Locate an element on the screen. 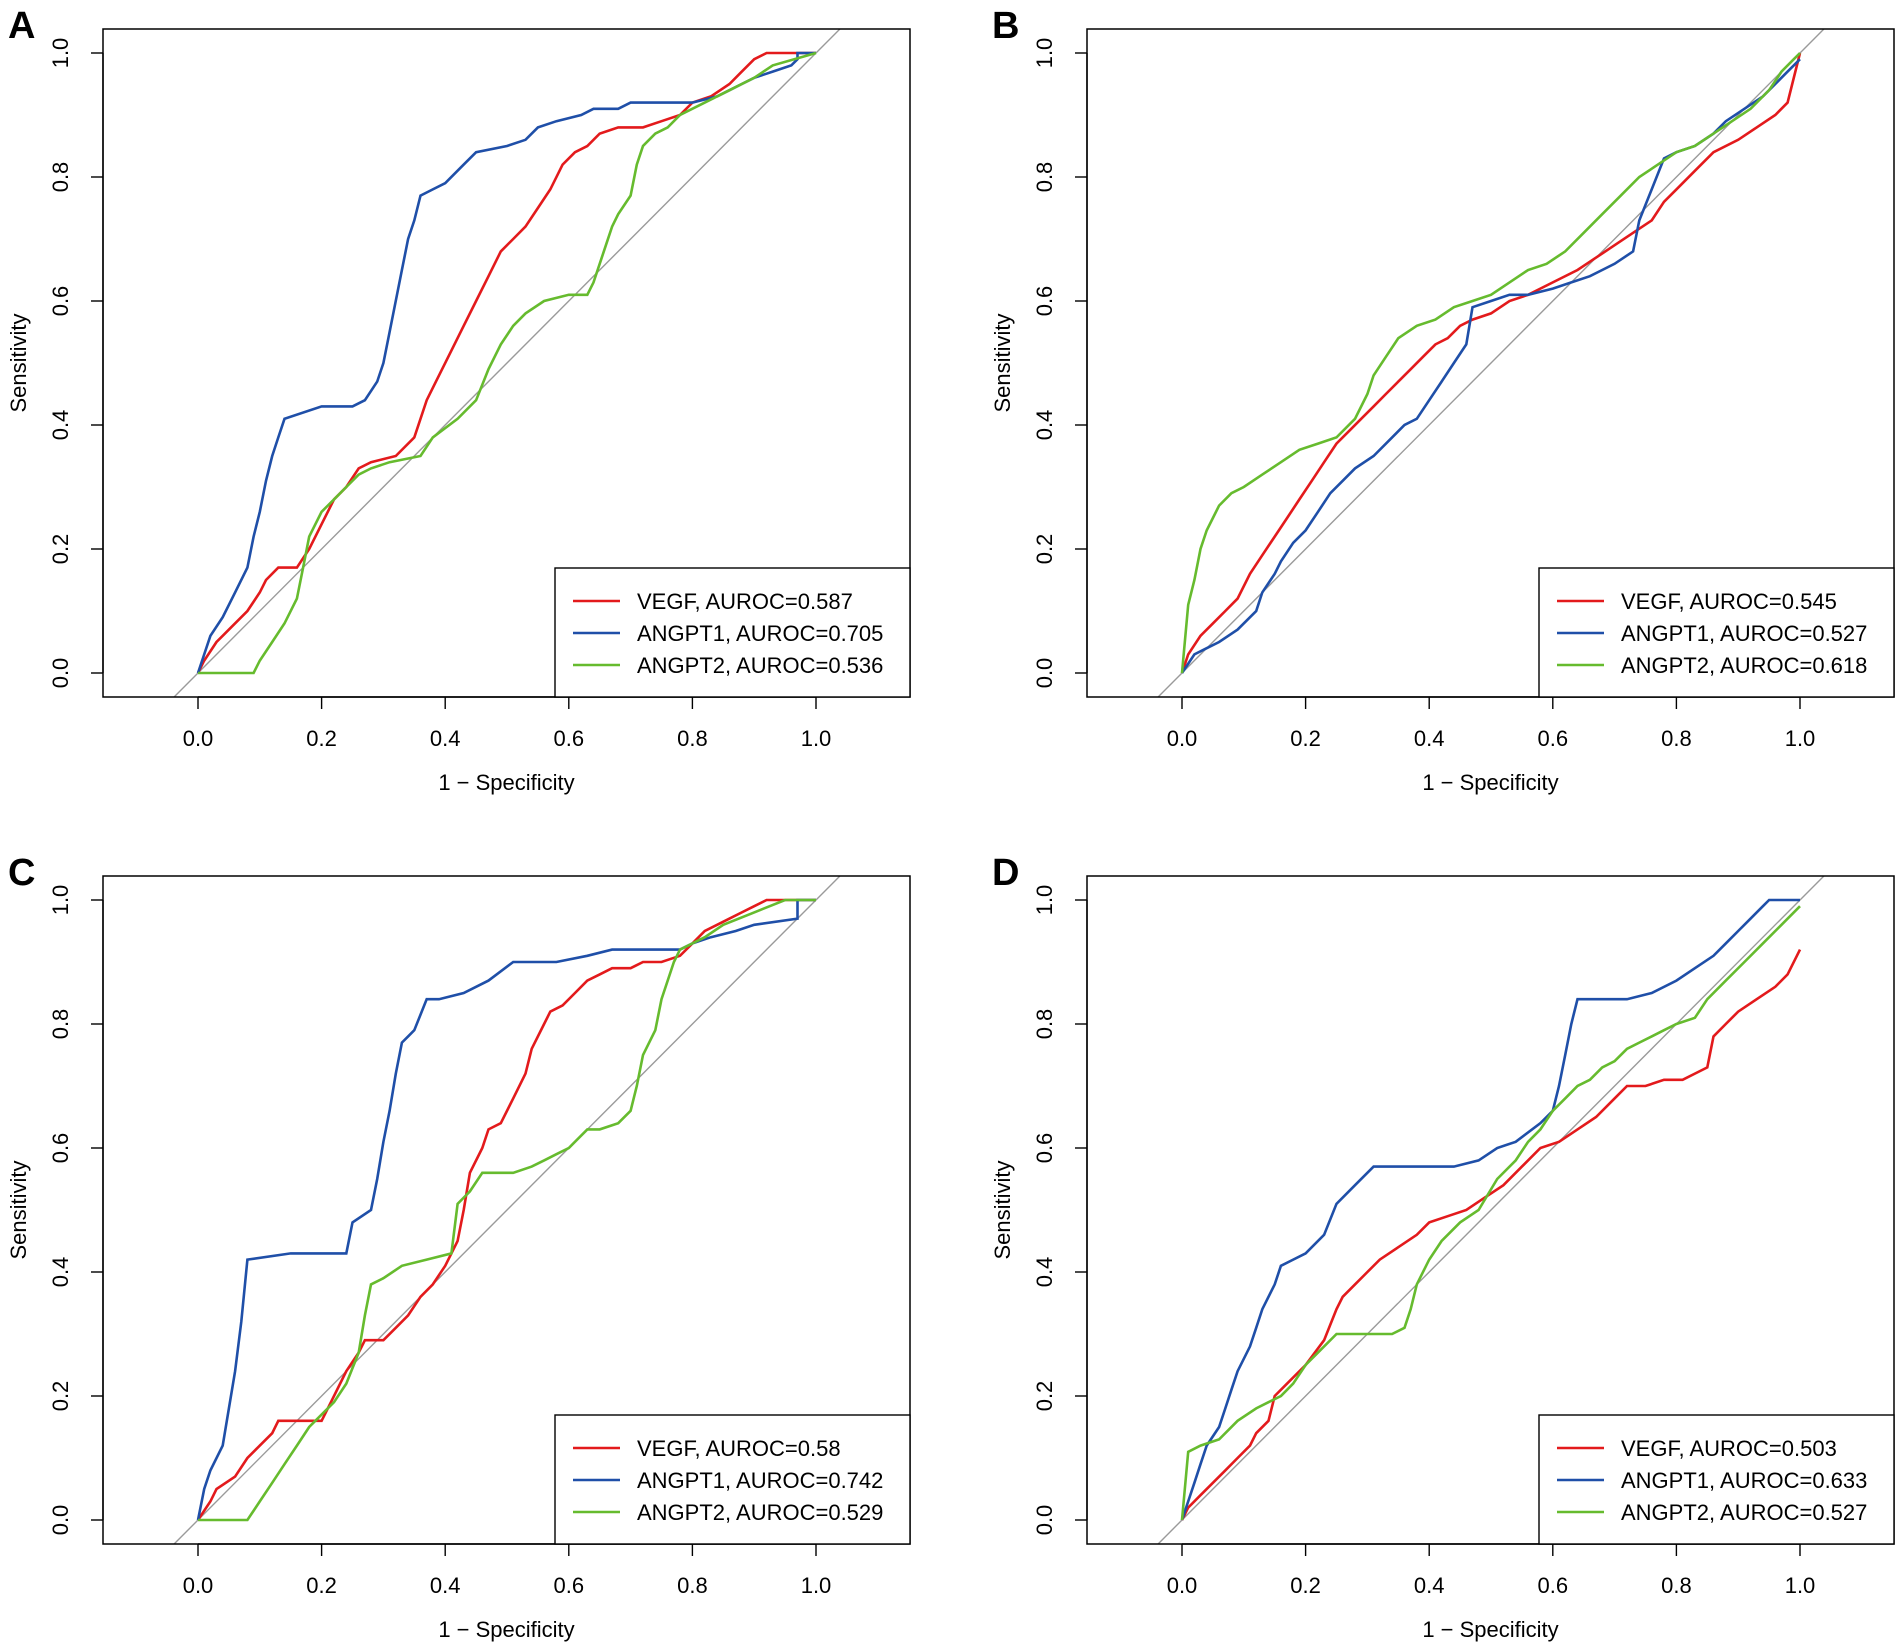  legend-label-vegf: VEGF, AUROC=0.503 is located at coordinates (1729, 1448).